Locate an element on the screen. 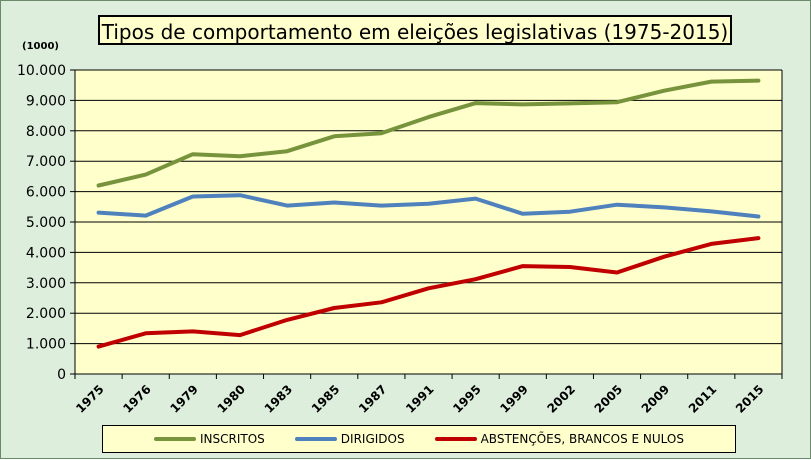 The width and height of the screenshot is (811, 460). x-tick-label: 2009 is located at coordinates (656, 399).